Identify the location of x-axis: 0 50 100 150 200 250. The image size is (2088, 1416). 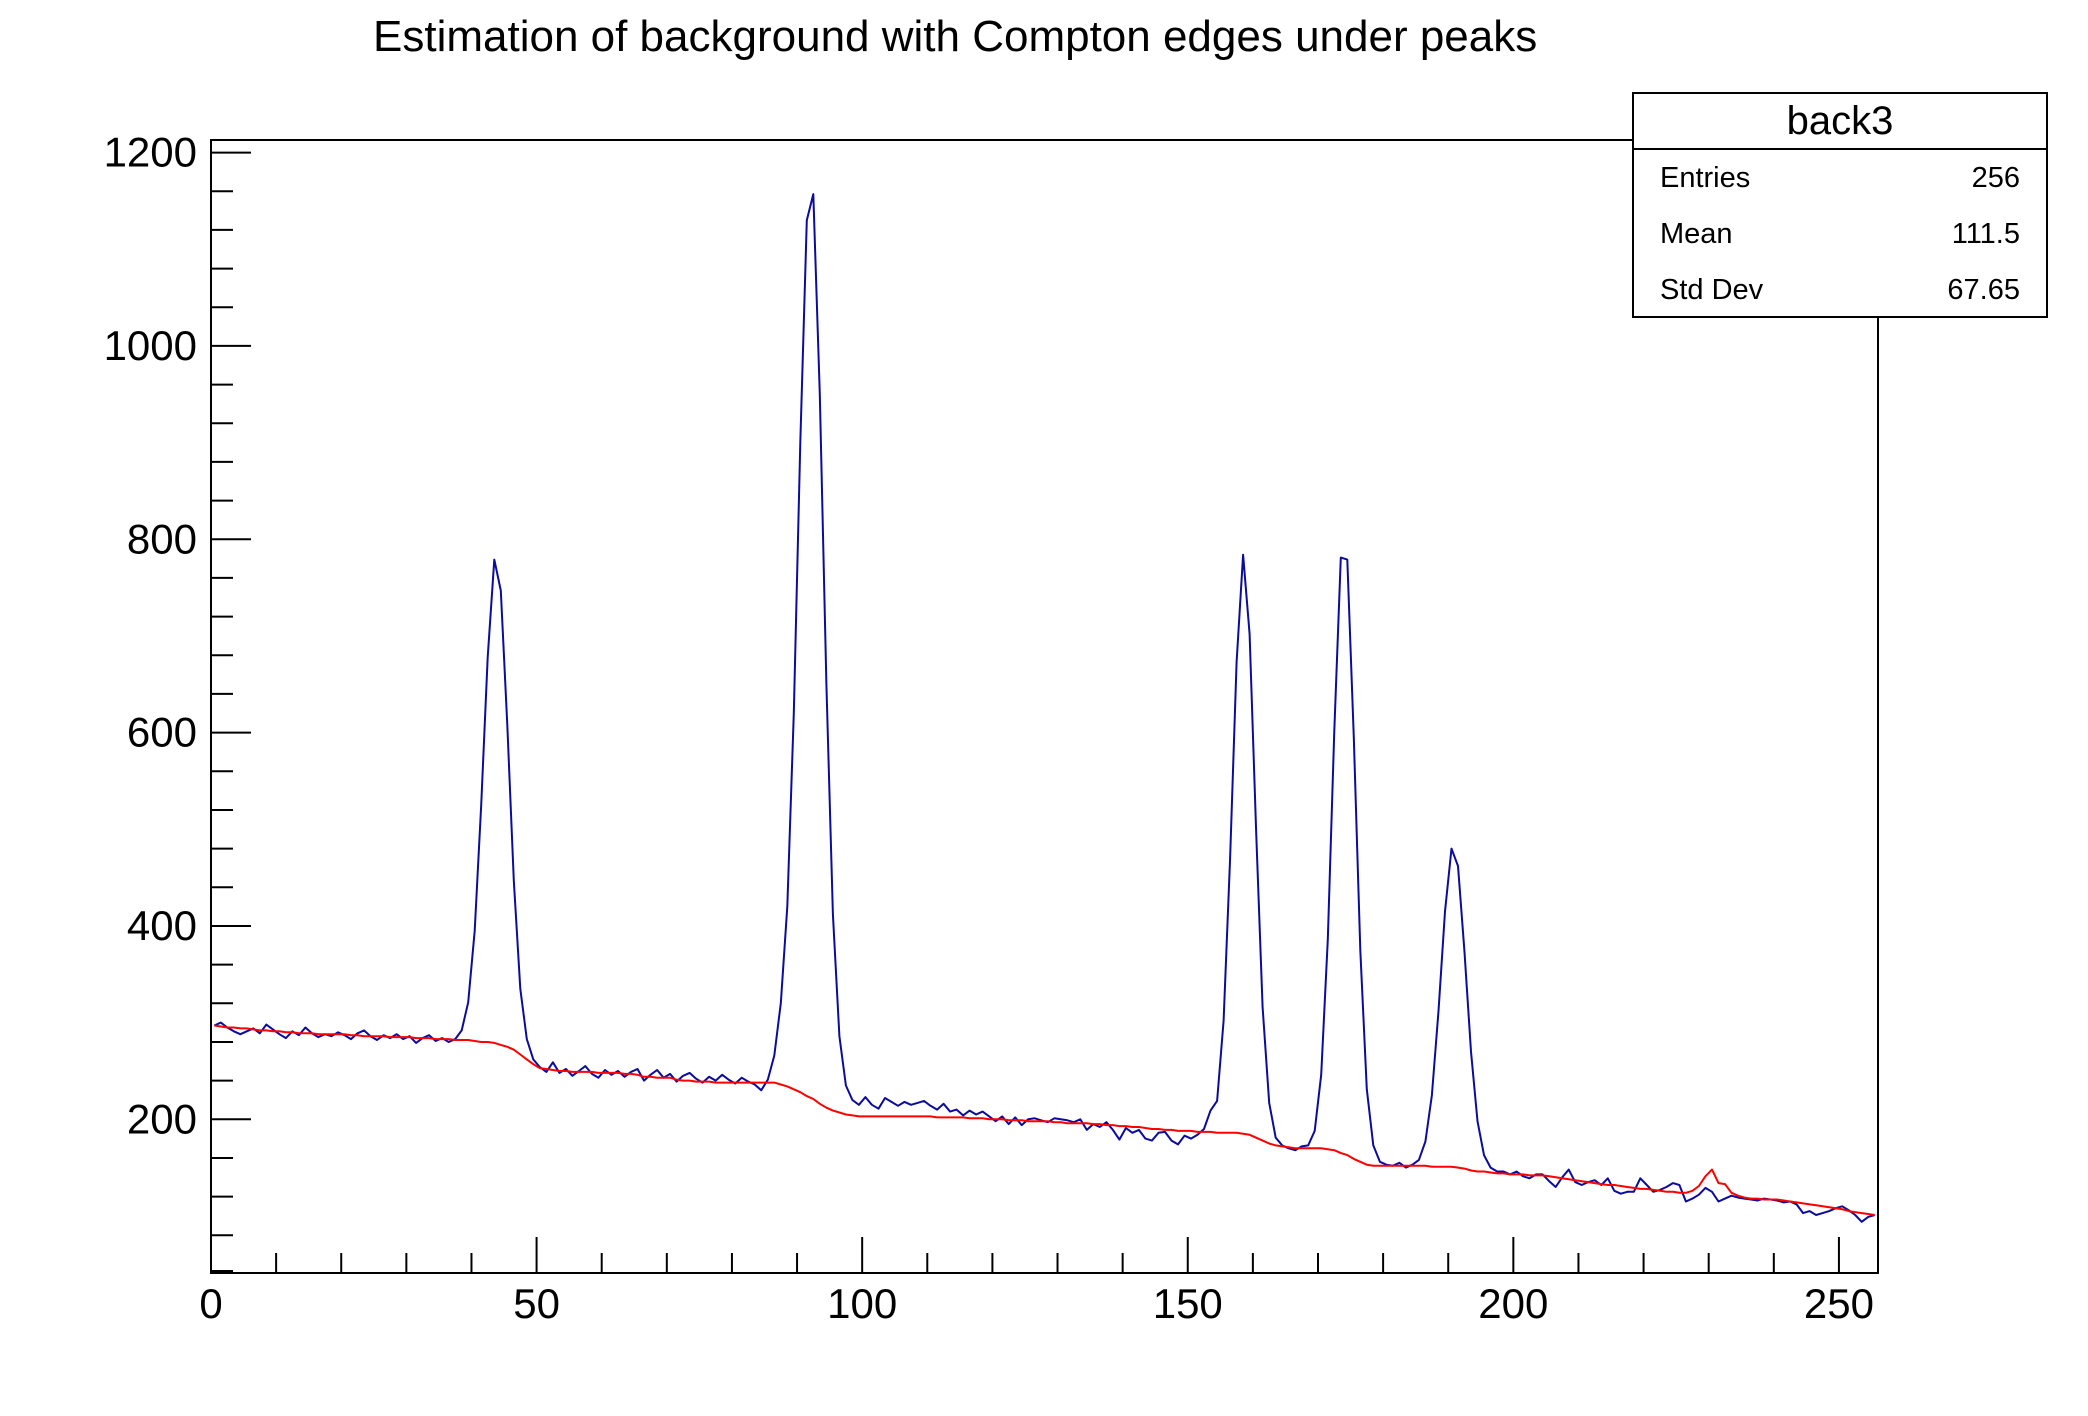
(1036, 1282).